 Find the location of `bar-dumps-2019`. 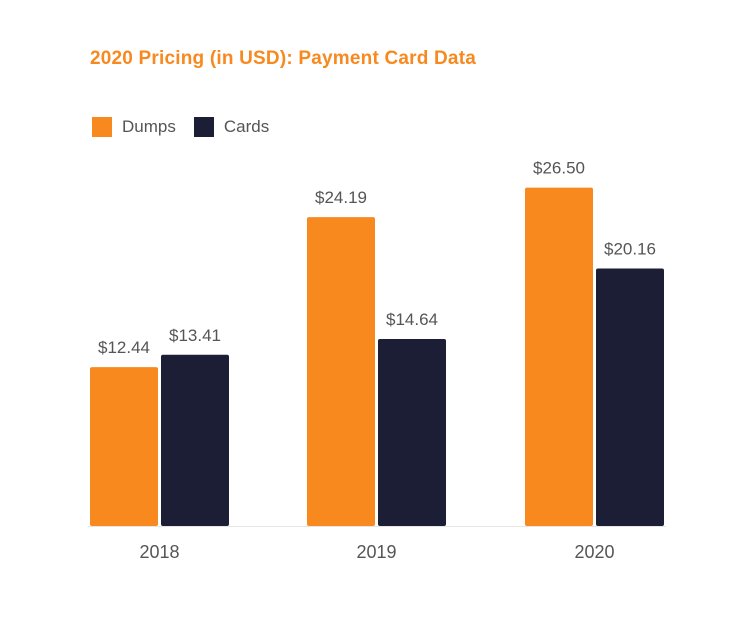

bar-dumps-2019 is located at coordinates (341, 372).